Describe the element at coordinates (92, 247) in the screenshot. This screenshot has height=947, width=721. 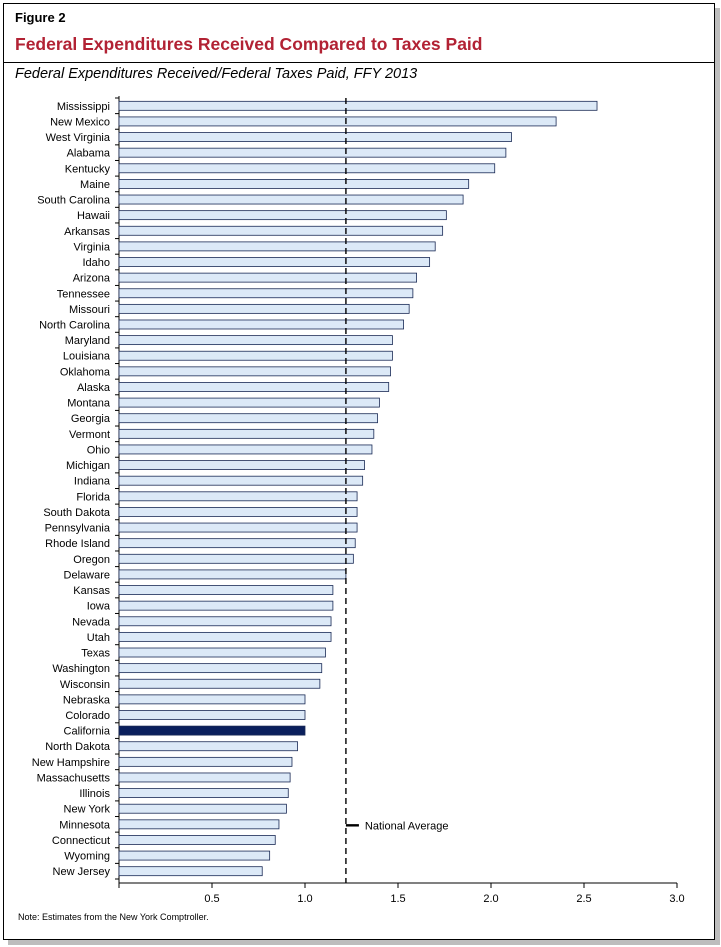
I see `category-label: Virginia` at that location.